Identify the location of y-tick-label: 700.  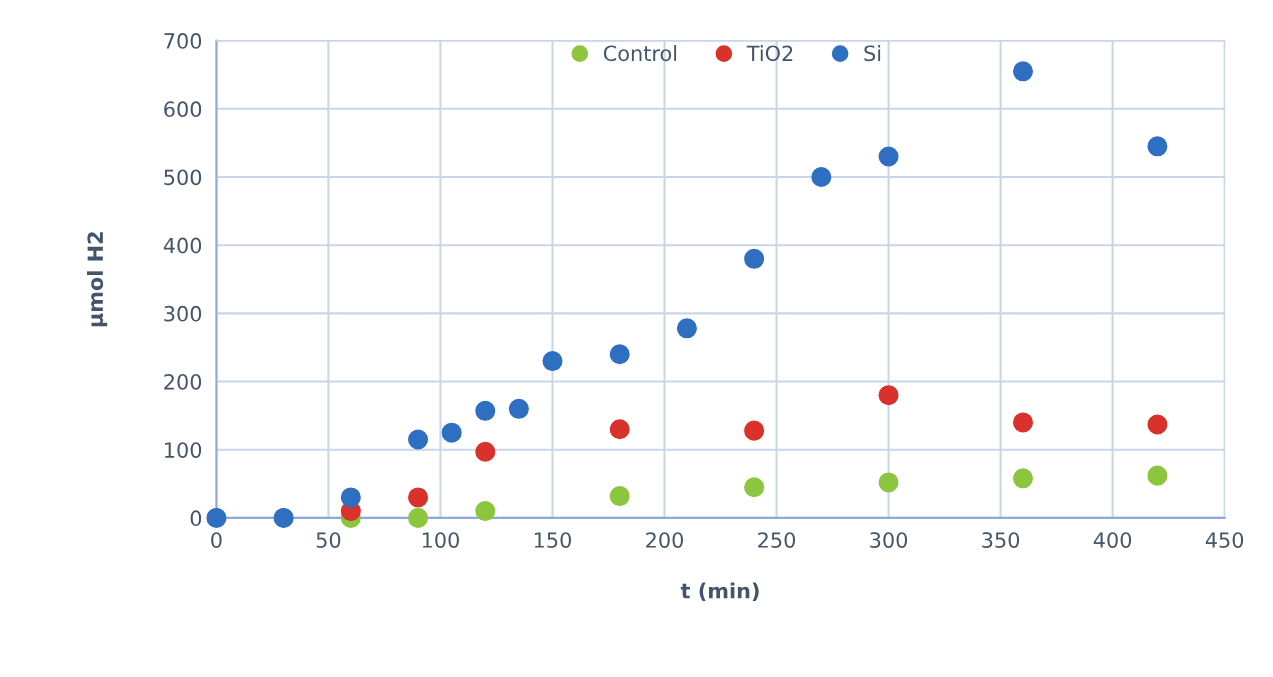
(183, 41).